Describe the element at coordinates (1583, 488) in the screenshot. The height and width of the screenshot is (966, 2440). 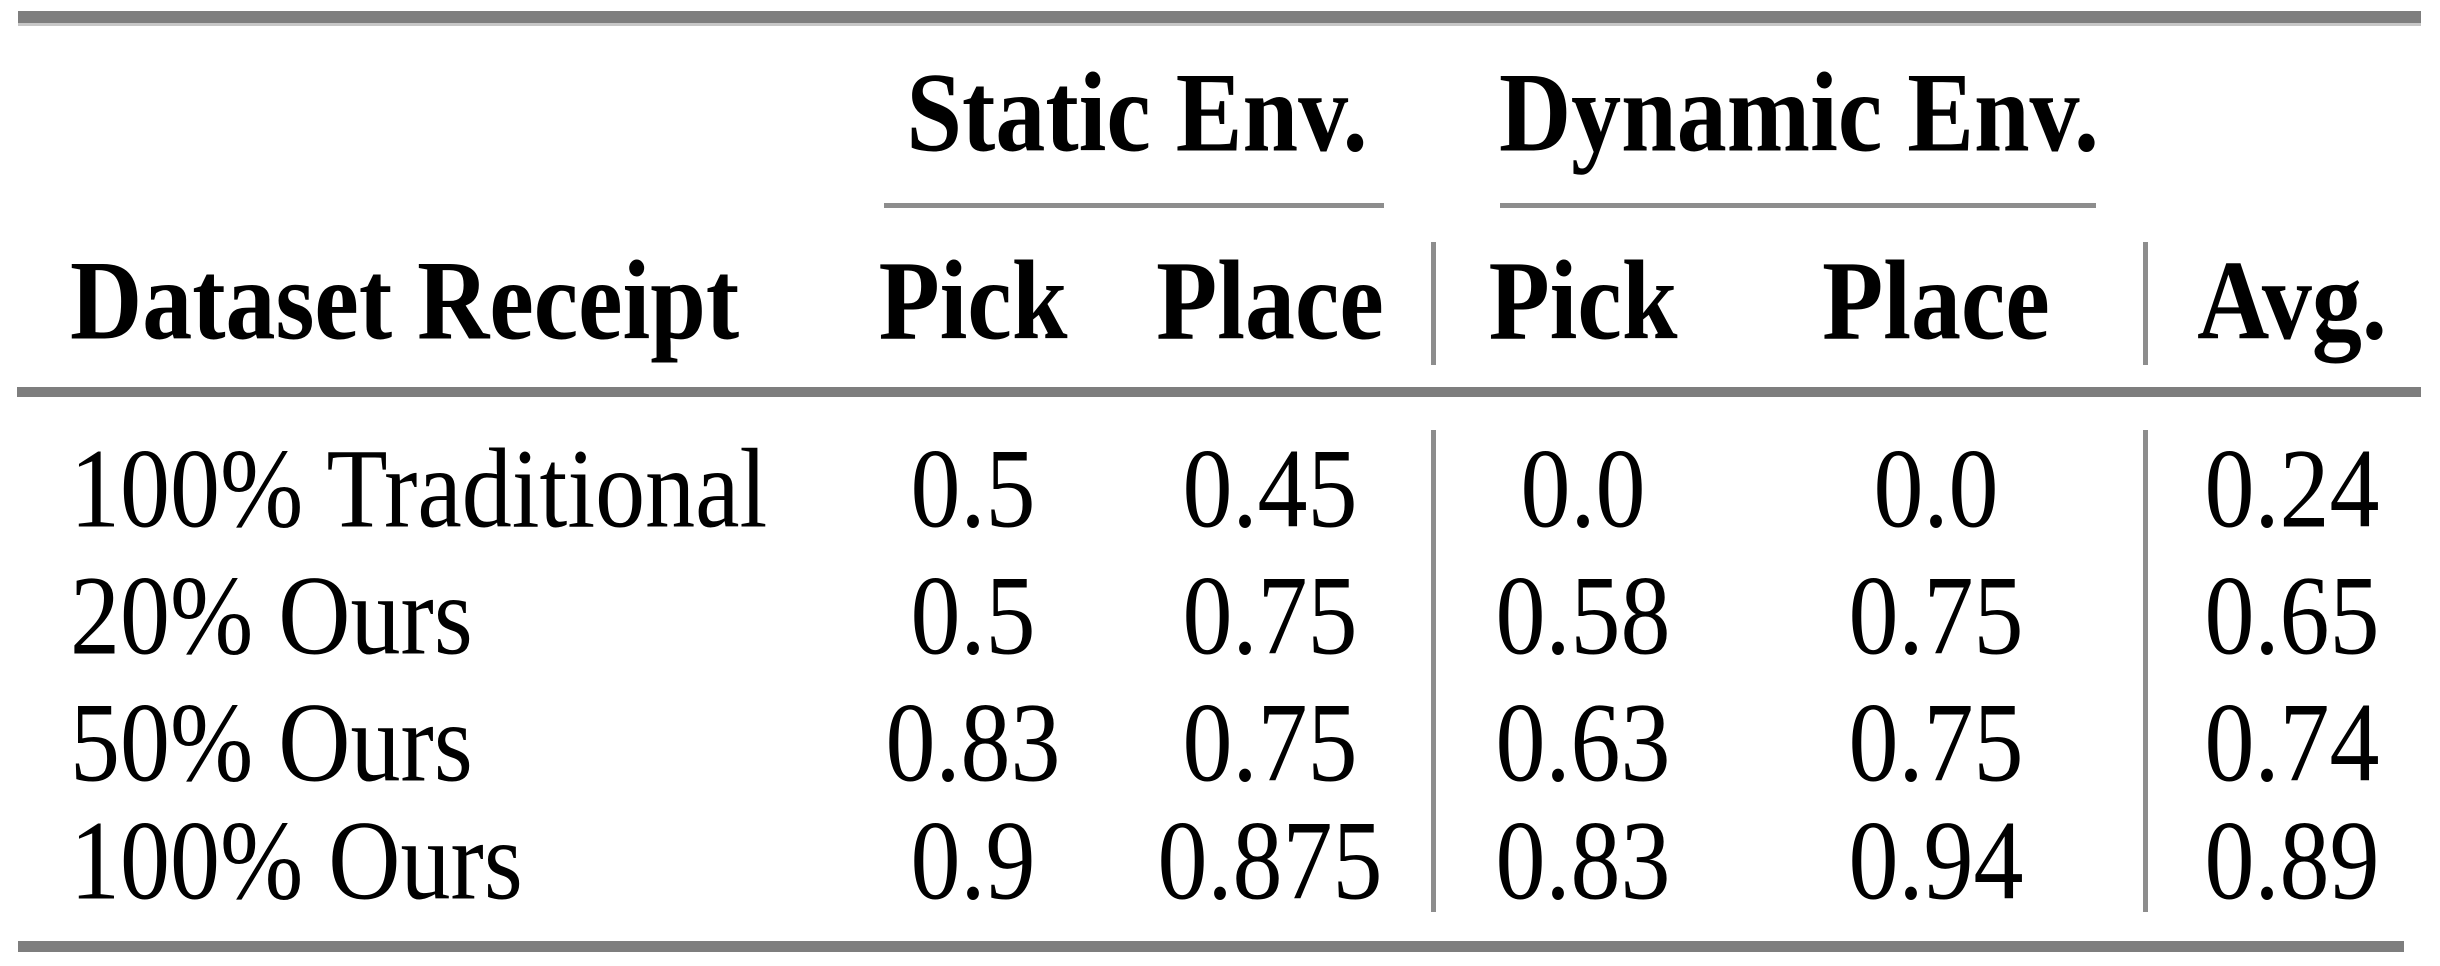
I see `cell-dynamic-pick: 0.0` at that location.